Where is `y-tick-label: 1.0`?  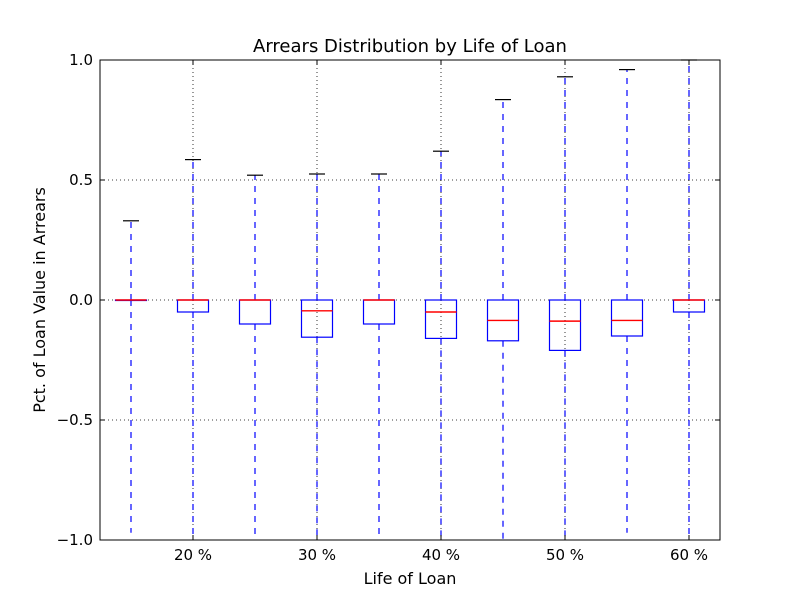
y-tick-label: 1.0 is located at coordinates (81, 60).